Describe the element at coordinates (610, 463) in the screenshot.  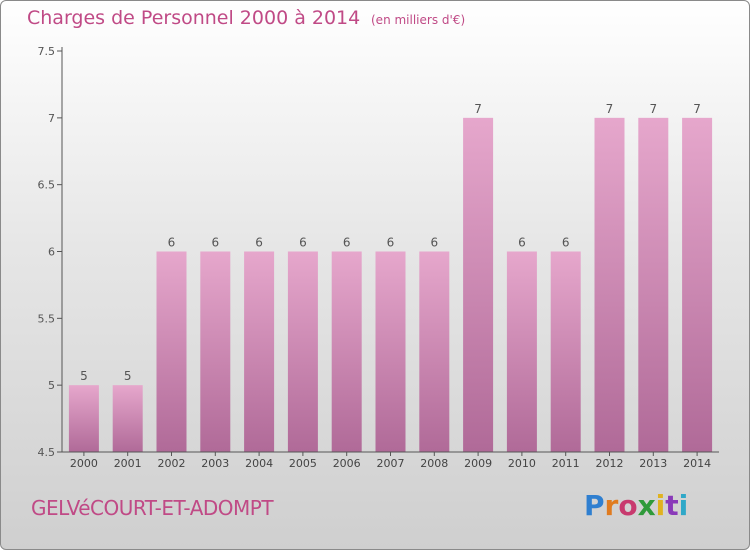
I see `x-tick-label: 2012` at that location.